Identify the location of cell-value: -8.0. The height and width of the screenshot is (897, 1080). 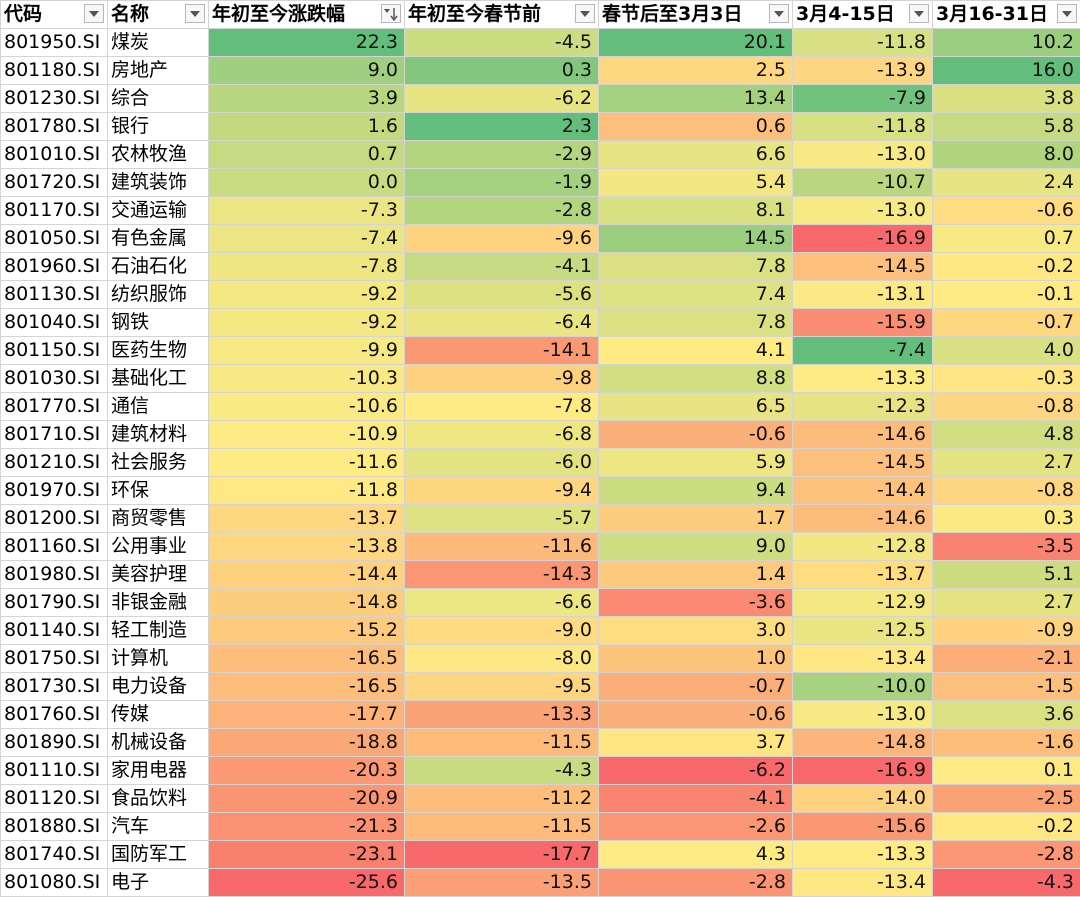
(502, 659).